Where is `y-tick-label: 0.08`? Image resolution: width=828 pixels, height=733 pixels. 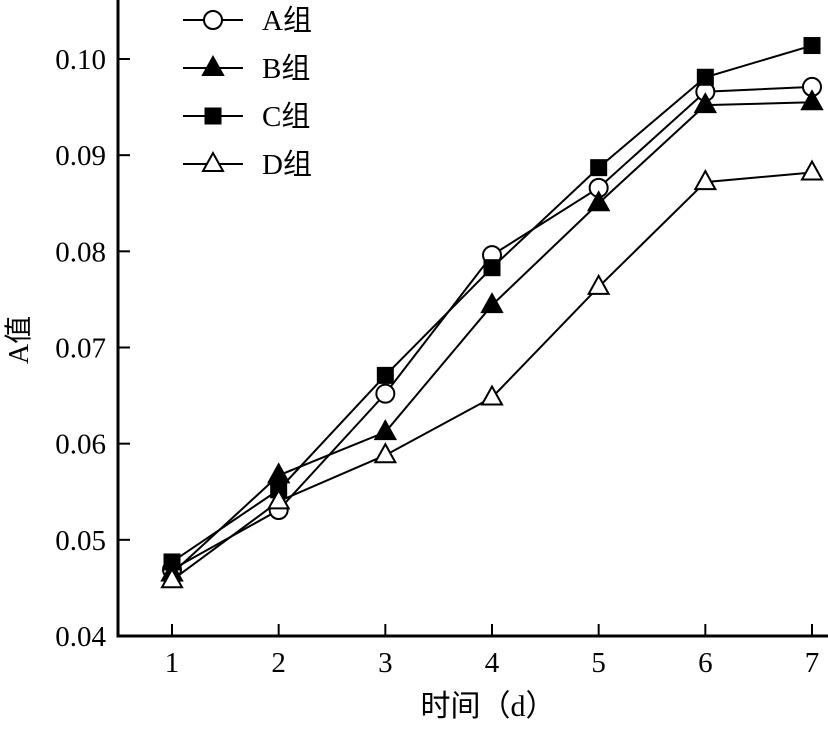 y-tick-label: 0.08 is located at coordinates (80, 252).